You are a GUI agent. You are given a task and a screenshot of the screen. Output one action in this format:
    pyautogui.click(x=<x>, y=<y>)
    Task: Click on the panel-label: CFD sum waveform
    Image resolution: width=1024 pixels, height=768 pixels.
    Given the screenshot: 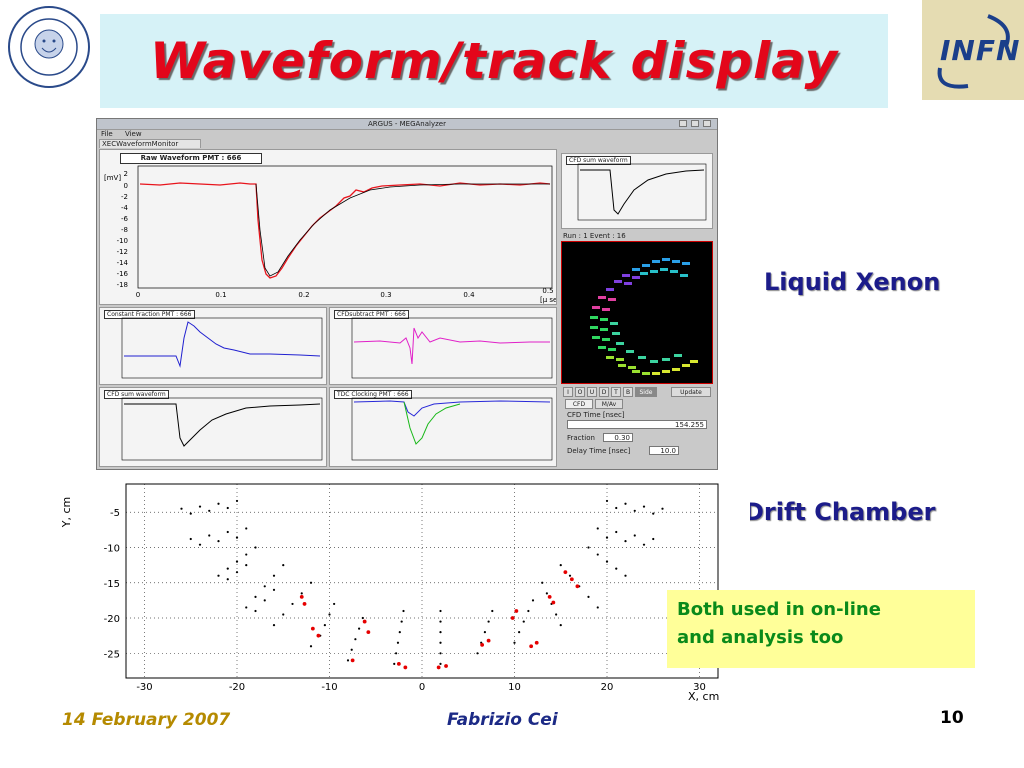 What is the action you would take?
    pyautogui.click(x=598, y=160)
    